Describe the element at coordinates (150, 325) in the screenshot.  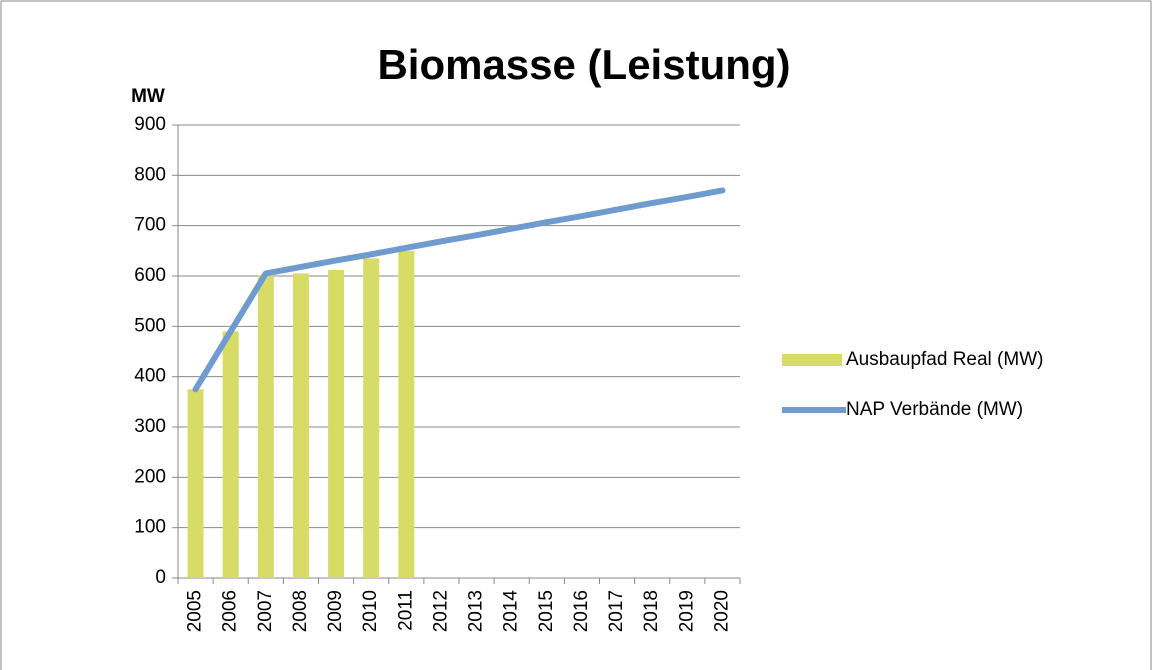
I see `y-tick-label: 500` at that location.